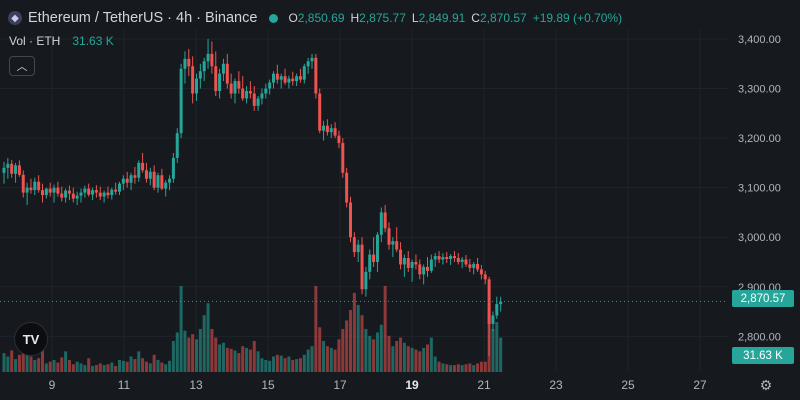  I want to click on x-tick-label: 9, so click(52, 385).